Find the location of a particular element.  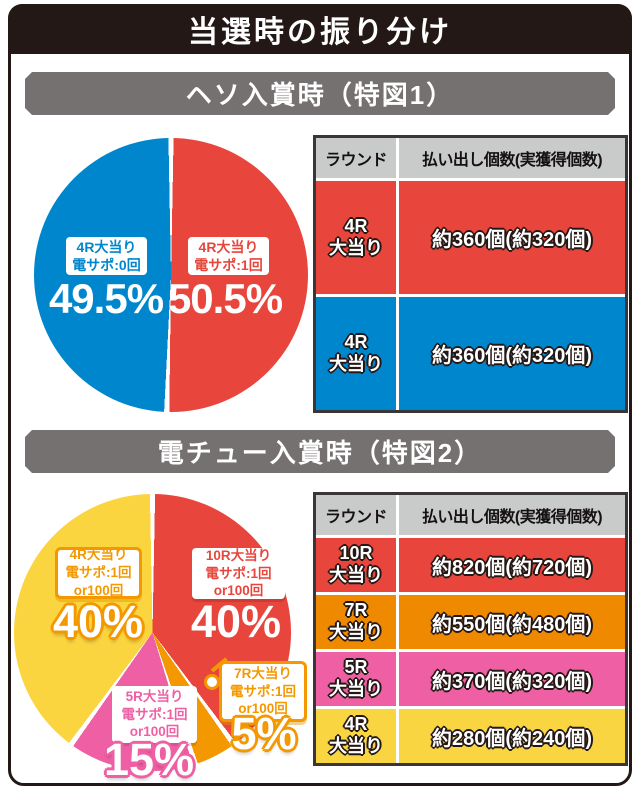

payout-cell: 約550個(約480個) is located at coordinates (512, 622).